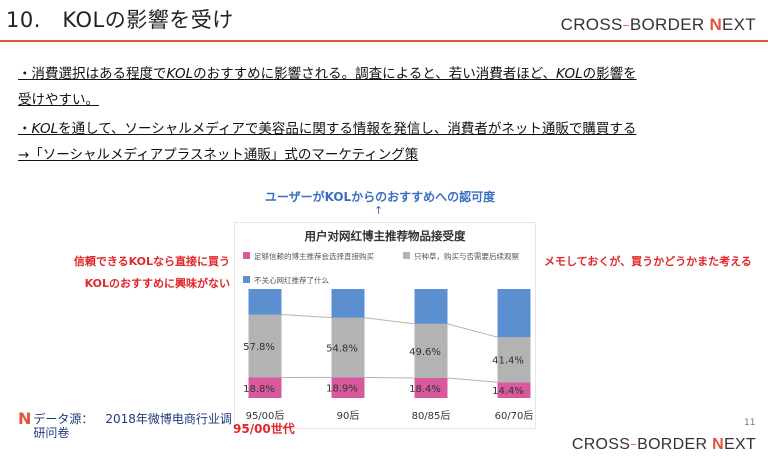 Image resolution: width=768 pixels, height=463 pixels. Describe the element at coordinates (390, 416) in the screenshot. I see `chart-x-ticks: 95/00后 90后 80/85后 60/70后` at that location.